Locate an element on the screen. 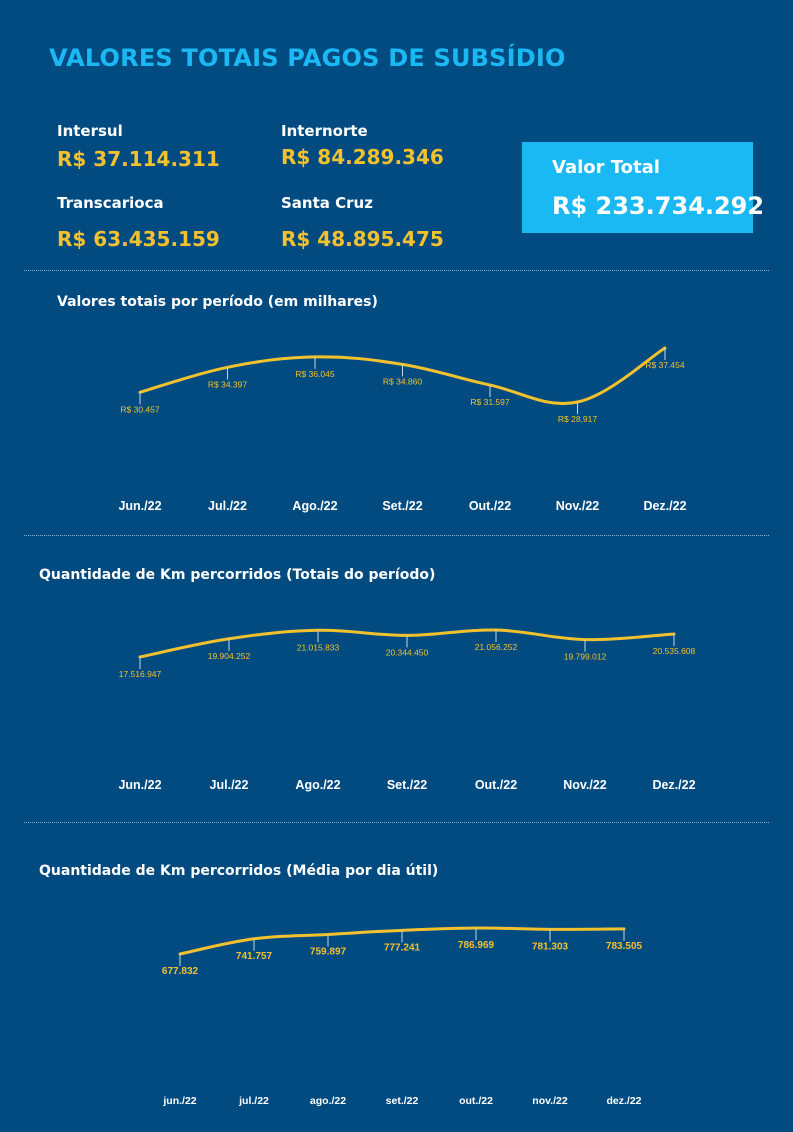 This screenshot has height=1132, width=793. data-label: 677.832 is located at coordinates (180, 971).